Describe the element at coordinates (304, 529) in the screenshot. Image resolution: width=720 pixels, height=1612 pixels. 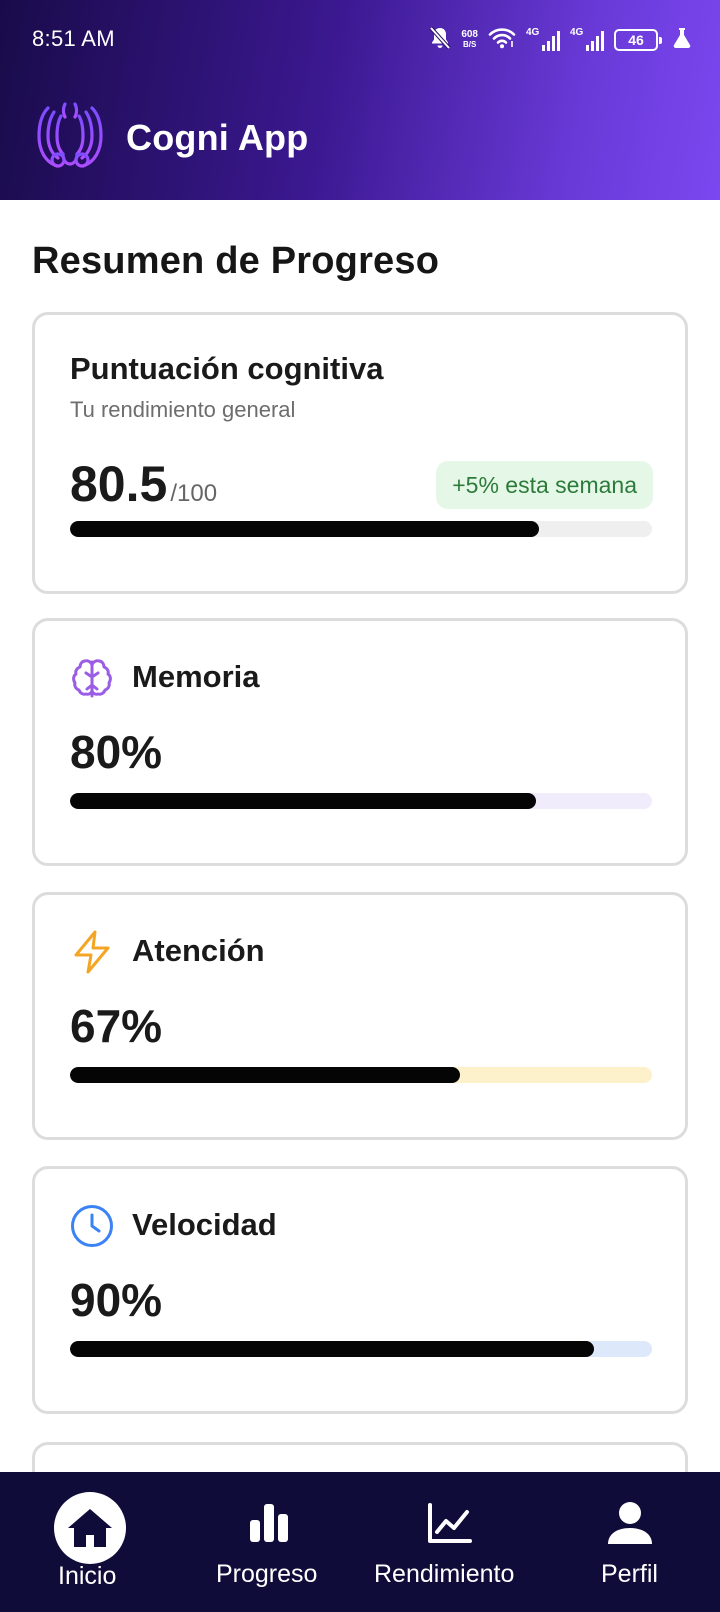
I see `score-progress-fill` at that location.